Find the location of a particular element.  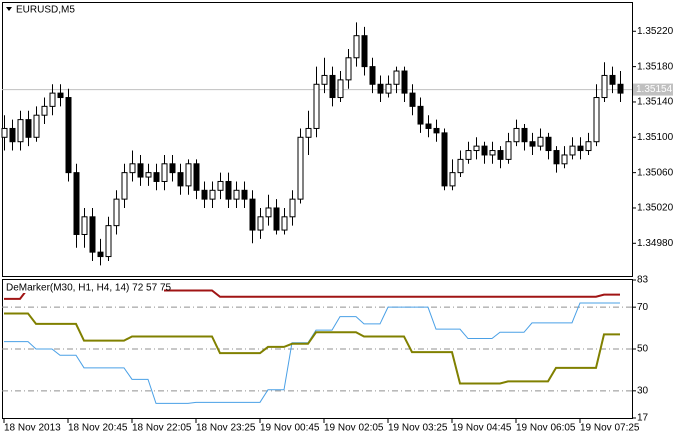

x-tick-label: 19 Nov 02:05 is located at coordinates (354, 428).